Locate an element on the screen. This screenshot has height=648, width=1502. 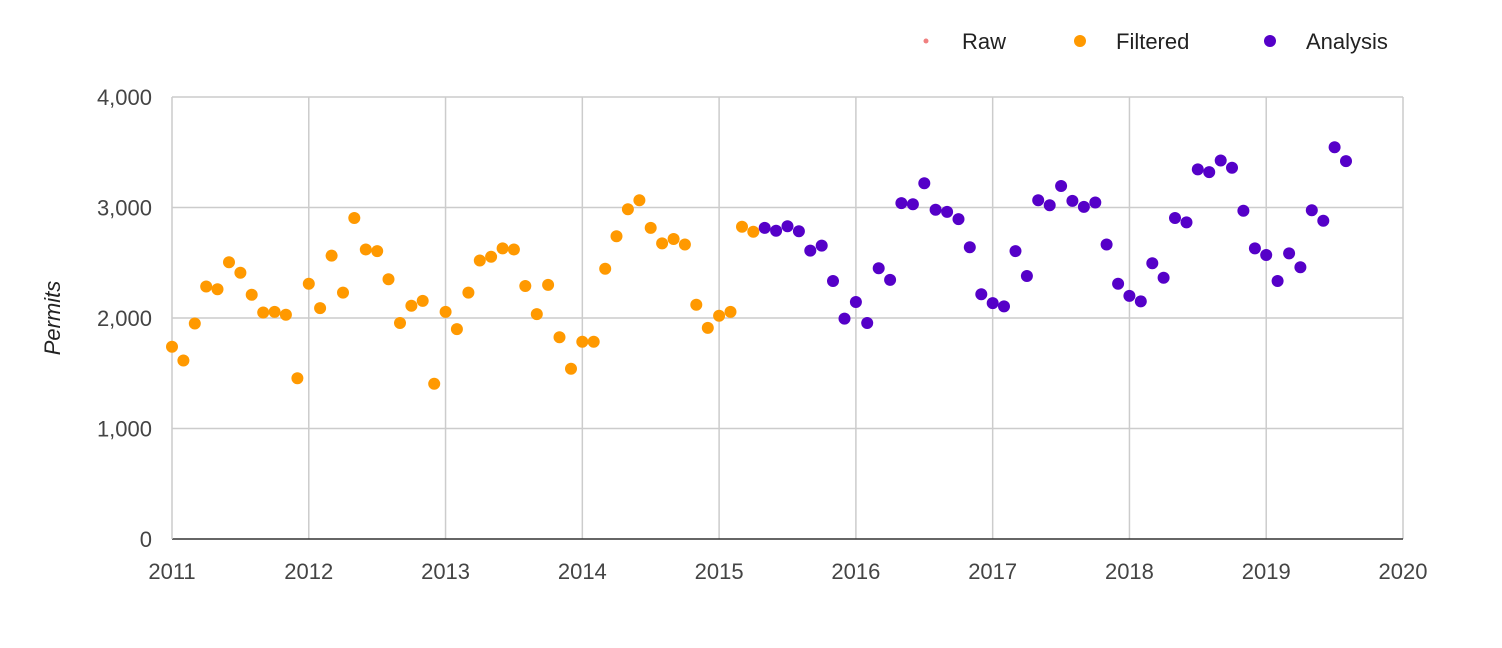
legend: Raw Filtered Analysis is located at coordinates (1155, 41).